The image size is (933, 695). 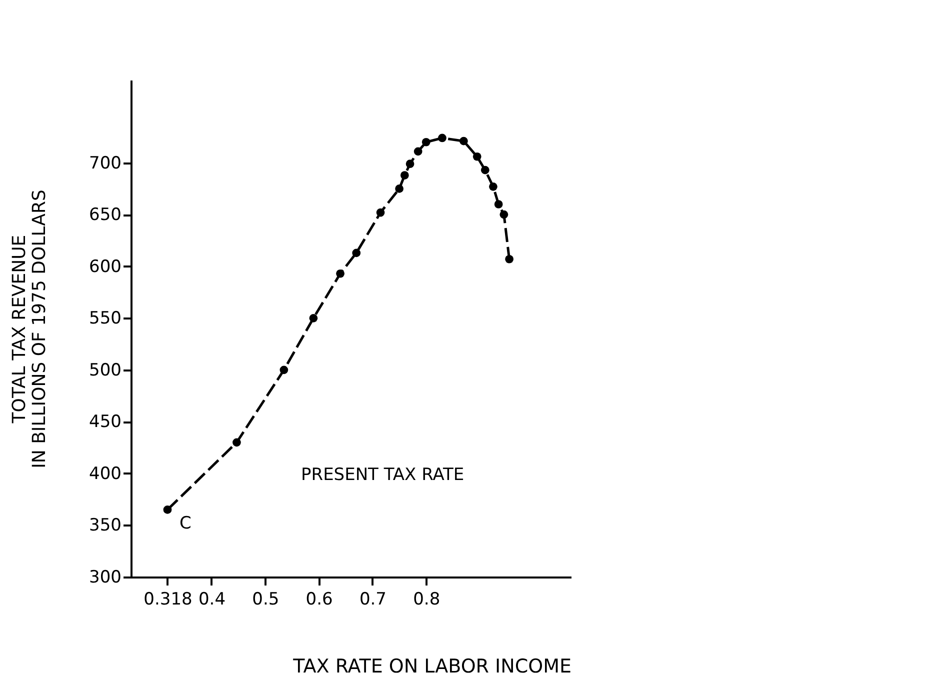 I want to click on y-tick-label: 700, so click(x=105, y=163).